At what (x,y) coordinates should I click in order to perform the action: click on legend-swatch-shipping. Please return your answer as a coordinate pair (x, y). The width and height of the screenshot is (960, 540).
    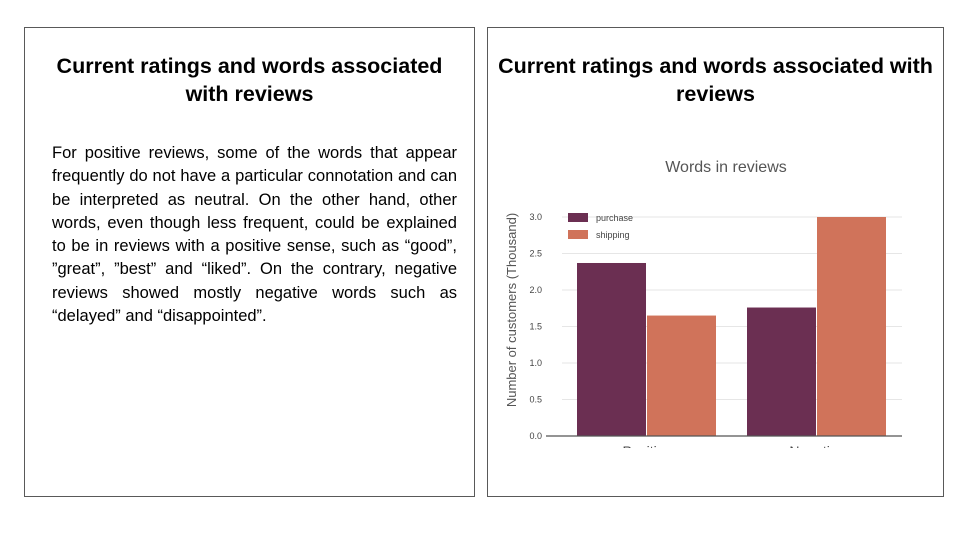
    Looking at the image, I should click on (578, 234).